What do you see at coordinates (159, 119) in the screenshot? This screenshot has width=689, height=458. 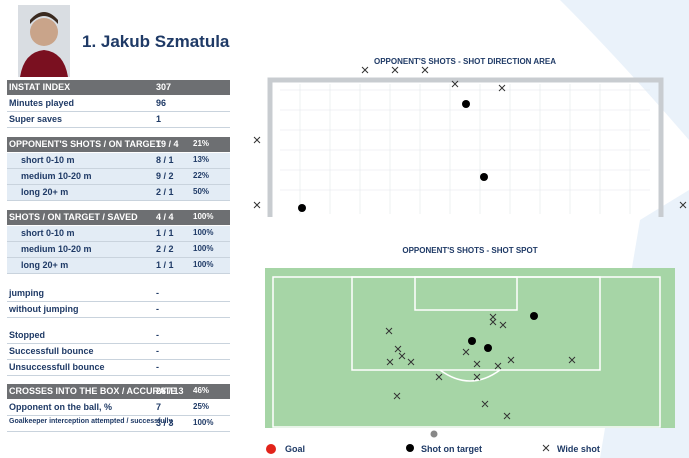 I see `row-value: 1` at bounding box center [159, 119].